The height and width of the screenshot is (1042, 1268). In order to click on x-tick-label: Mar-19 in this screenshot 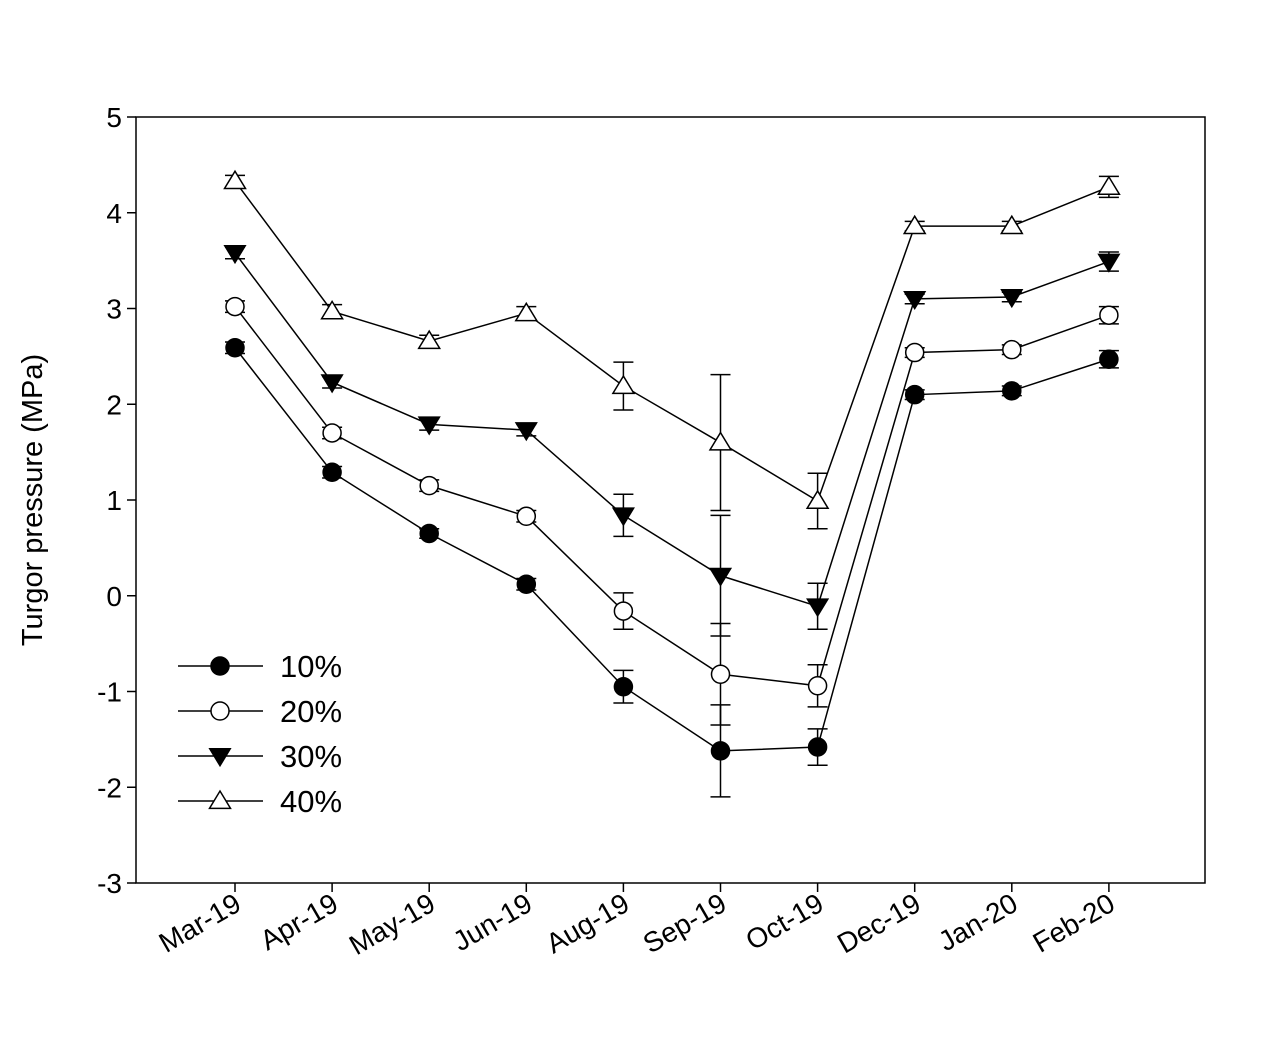, I will do `click(200, 922)`.